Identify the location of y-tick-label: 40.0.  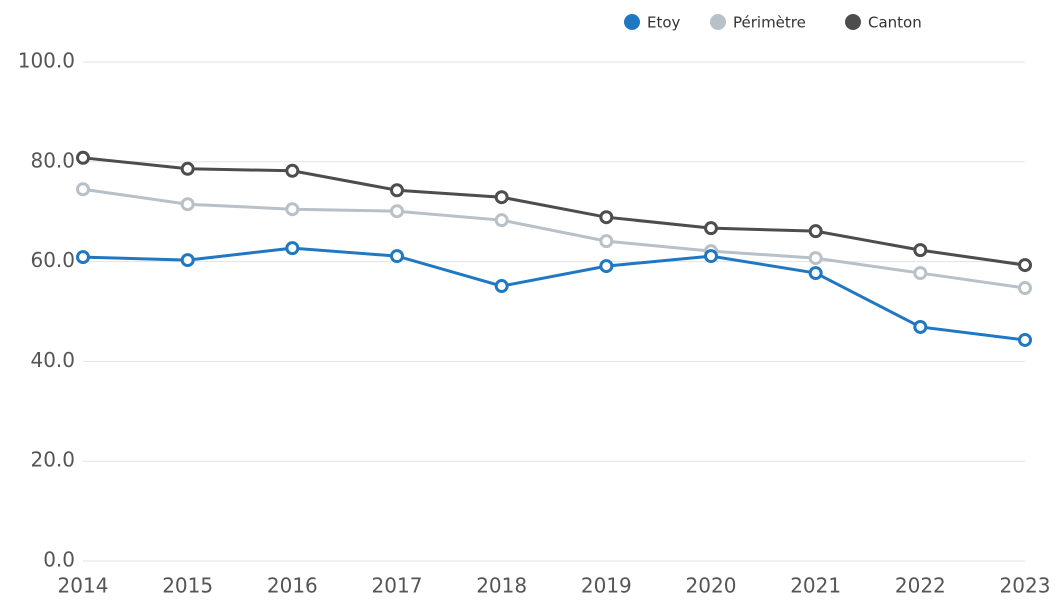
(52, 360).